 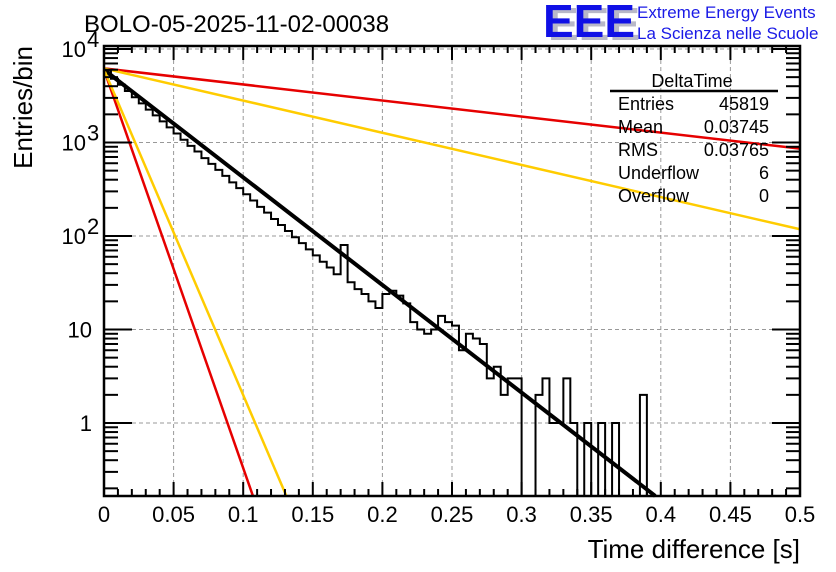 I want to click on y-tick-label: 1, so click(x=86, y=423).